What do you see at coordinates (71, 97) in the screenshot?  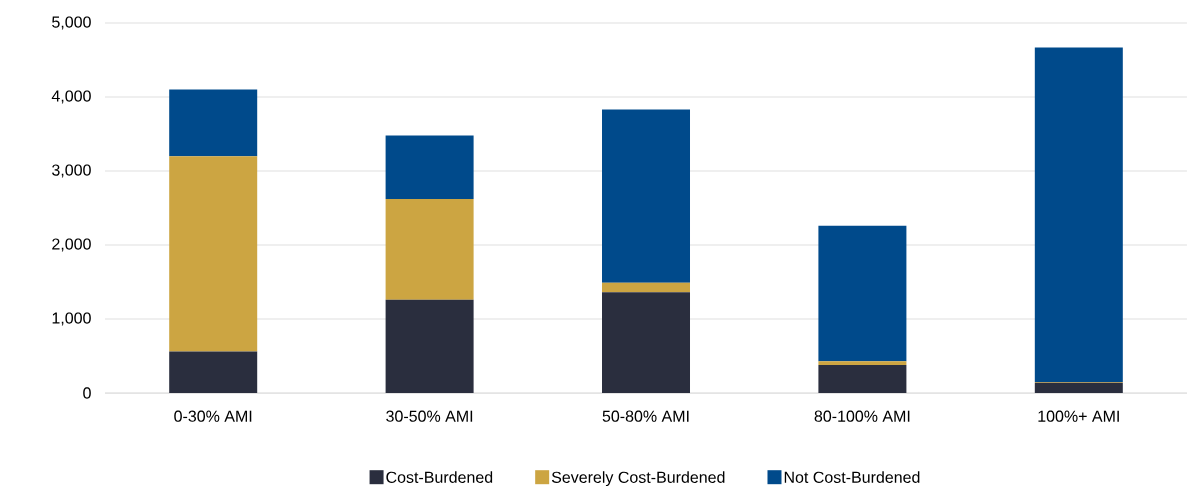 I see `y-tick-label: 4,000` at bounding box center [71, 97].